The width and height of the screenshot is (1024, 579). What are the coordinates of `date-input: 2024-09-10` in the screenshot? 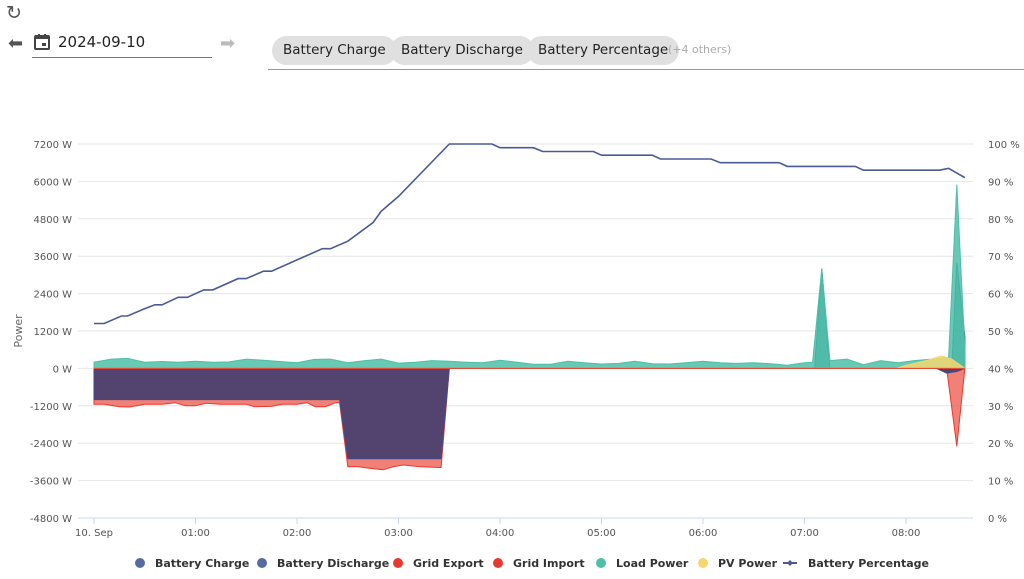 It's located at (102, 42).